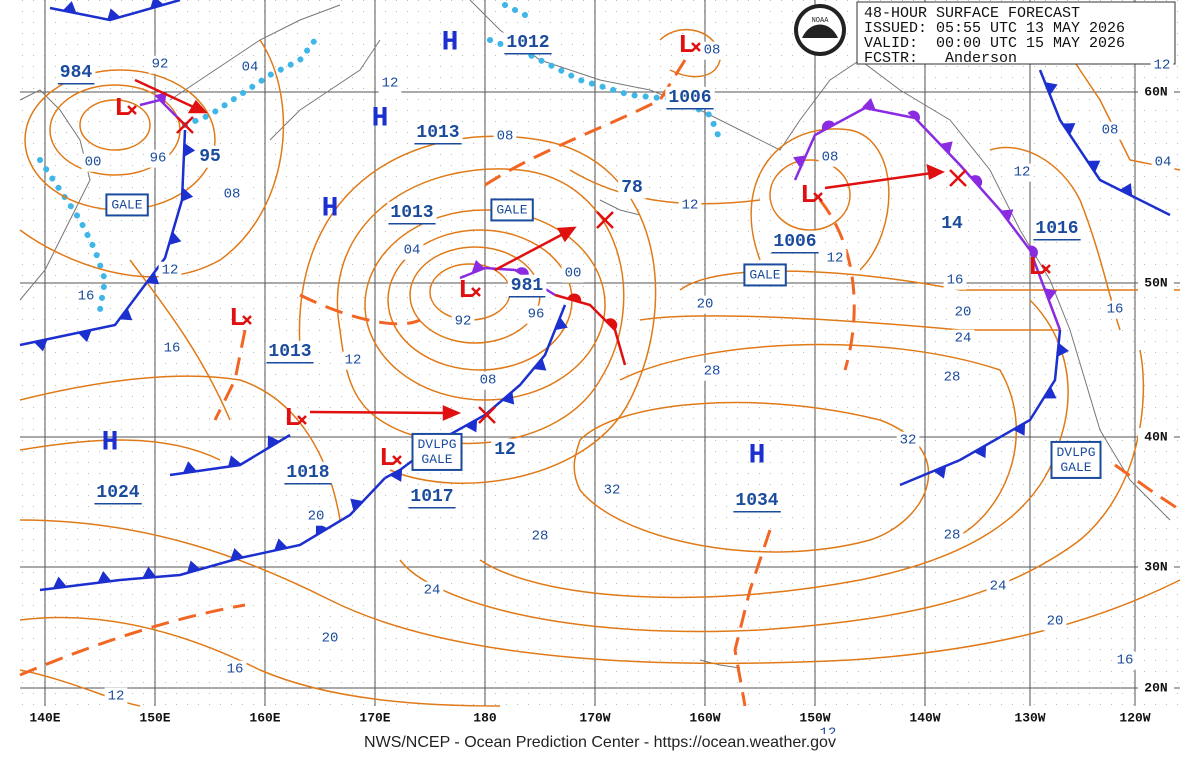 Image resolution: width=1200 pixels, height=764 pixels. I want to click on lon-label: 160E, so click(264, 717).